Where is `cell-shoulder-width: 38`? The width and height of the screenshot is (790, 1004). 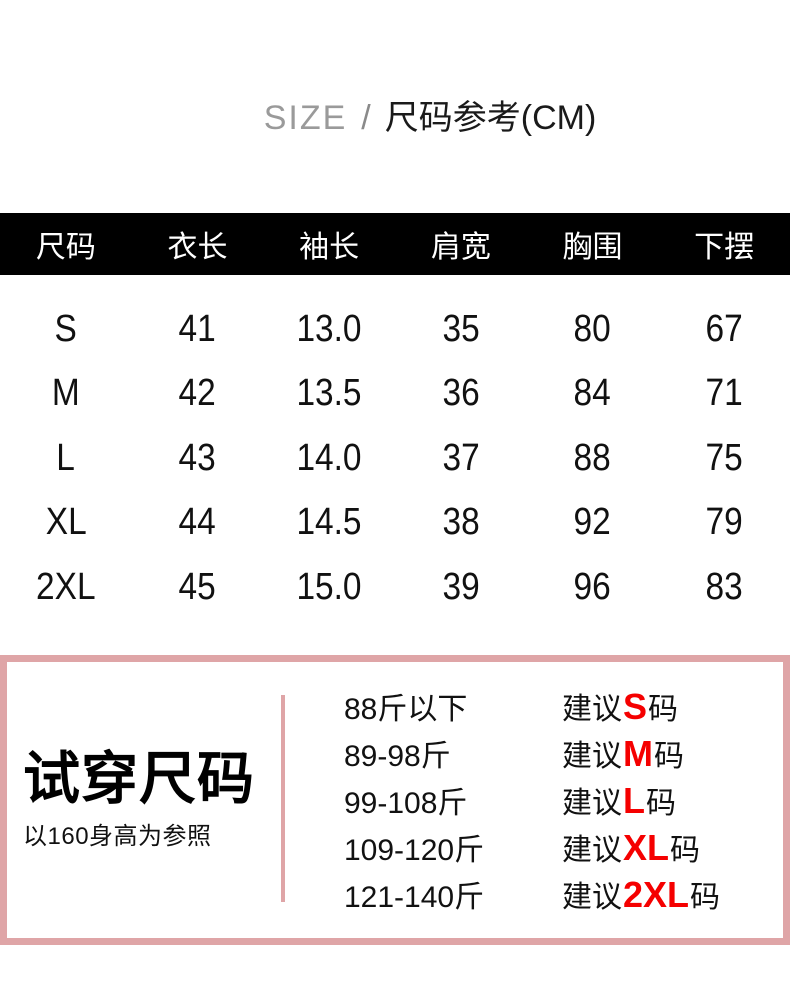 cell-shoulder-width: 38 is located at coordinates (461, 522).